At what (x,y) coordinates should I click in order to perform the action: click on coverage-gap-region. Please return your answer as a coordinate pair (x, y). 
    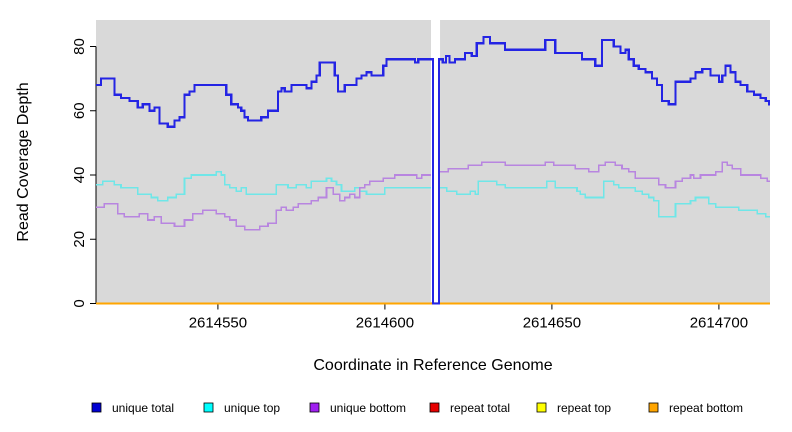
    Looking at the image, I should click on (435, 161).